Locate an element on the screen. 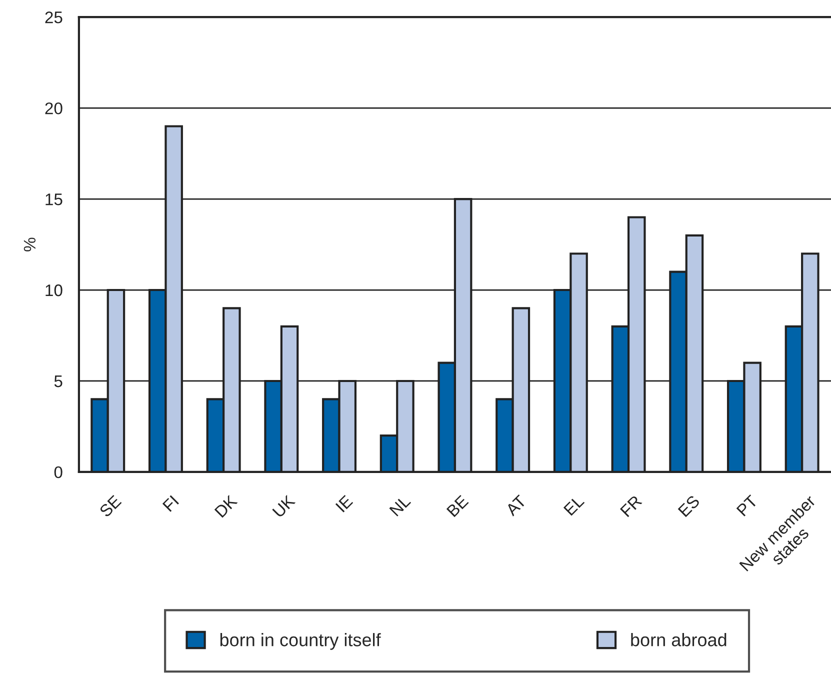 Image resolution: width=831 pixels, height=684 pixels. x-tick-label: SE is located at coordinates (110, 506).